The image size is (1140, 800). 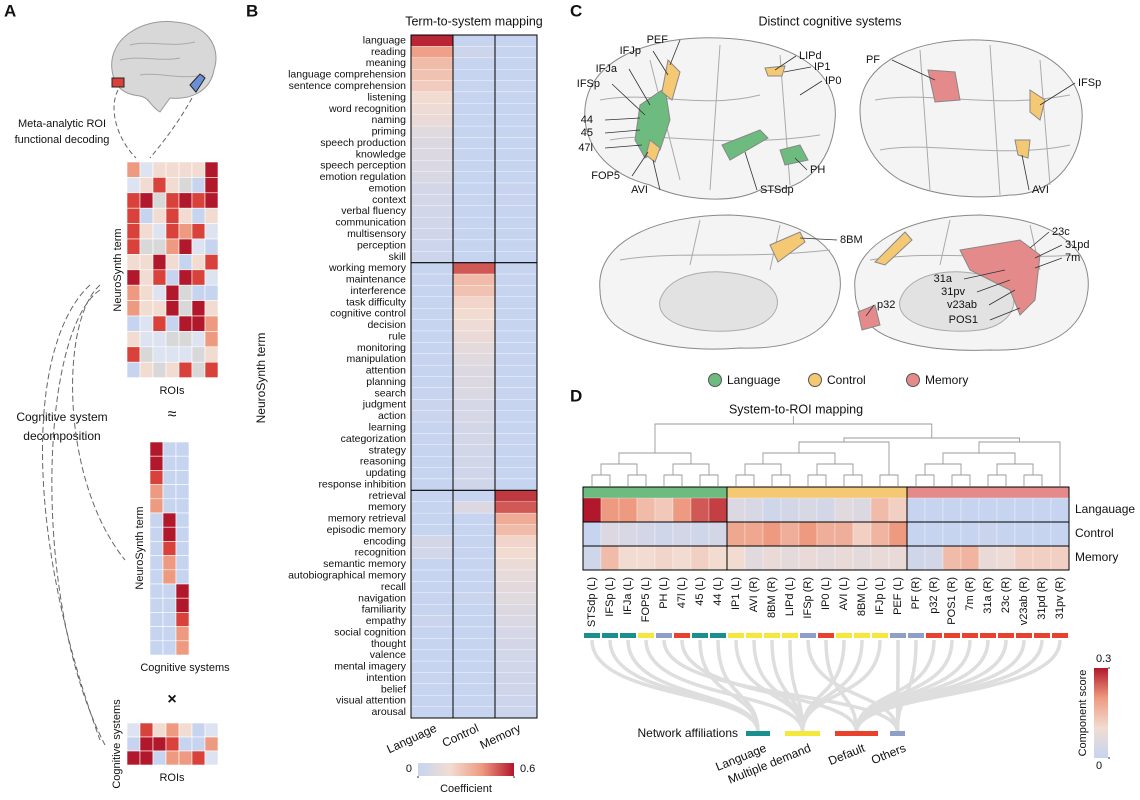 What do you see at coordinates (953, 292) in the screenshot?
I see `region-label: 31pv` at bounding box center [953, 292].